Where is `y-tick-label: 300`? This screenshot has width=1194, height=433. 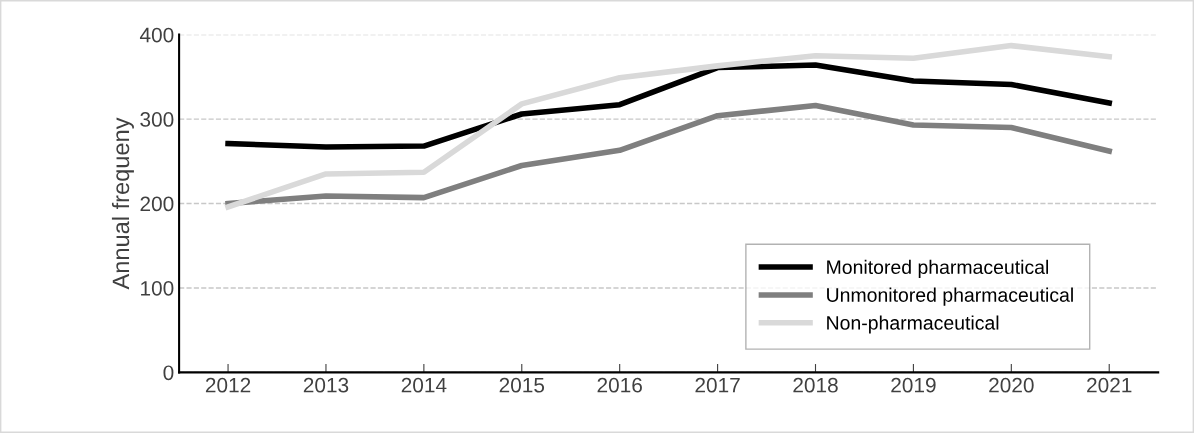 y-tick-label: 300 is located at coordinates (157, 119).